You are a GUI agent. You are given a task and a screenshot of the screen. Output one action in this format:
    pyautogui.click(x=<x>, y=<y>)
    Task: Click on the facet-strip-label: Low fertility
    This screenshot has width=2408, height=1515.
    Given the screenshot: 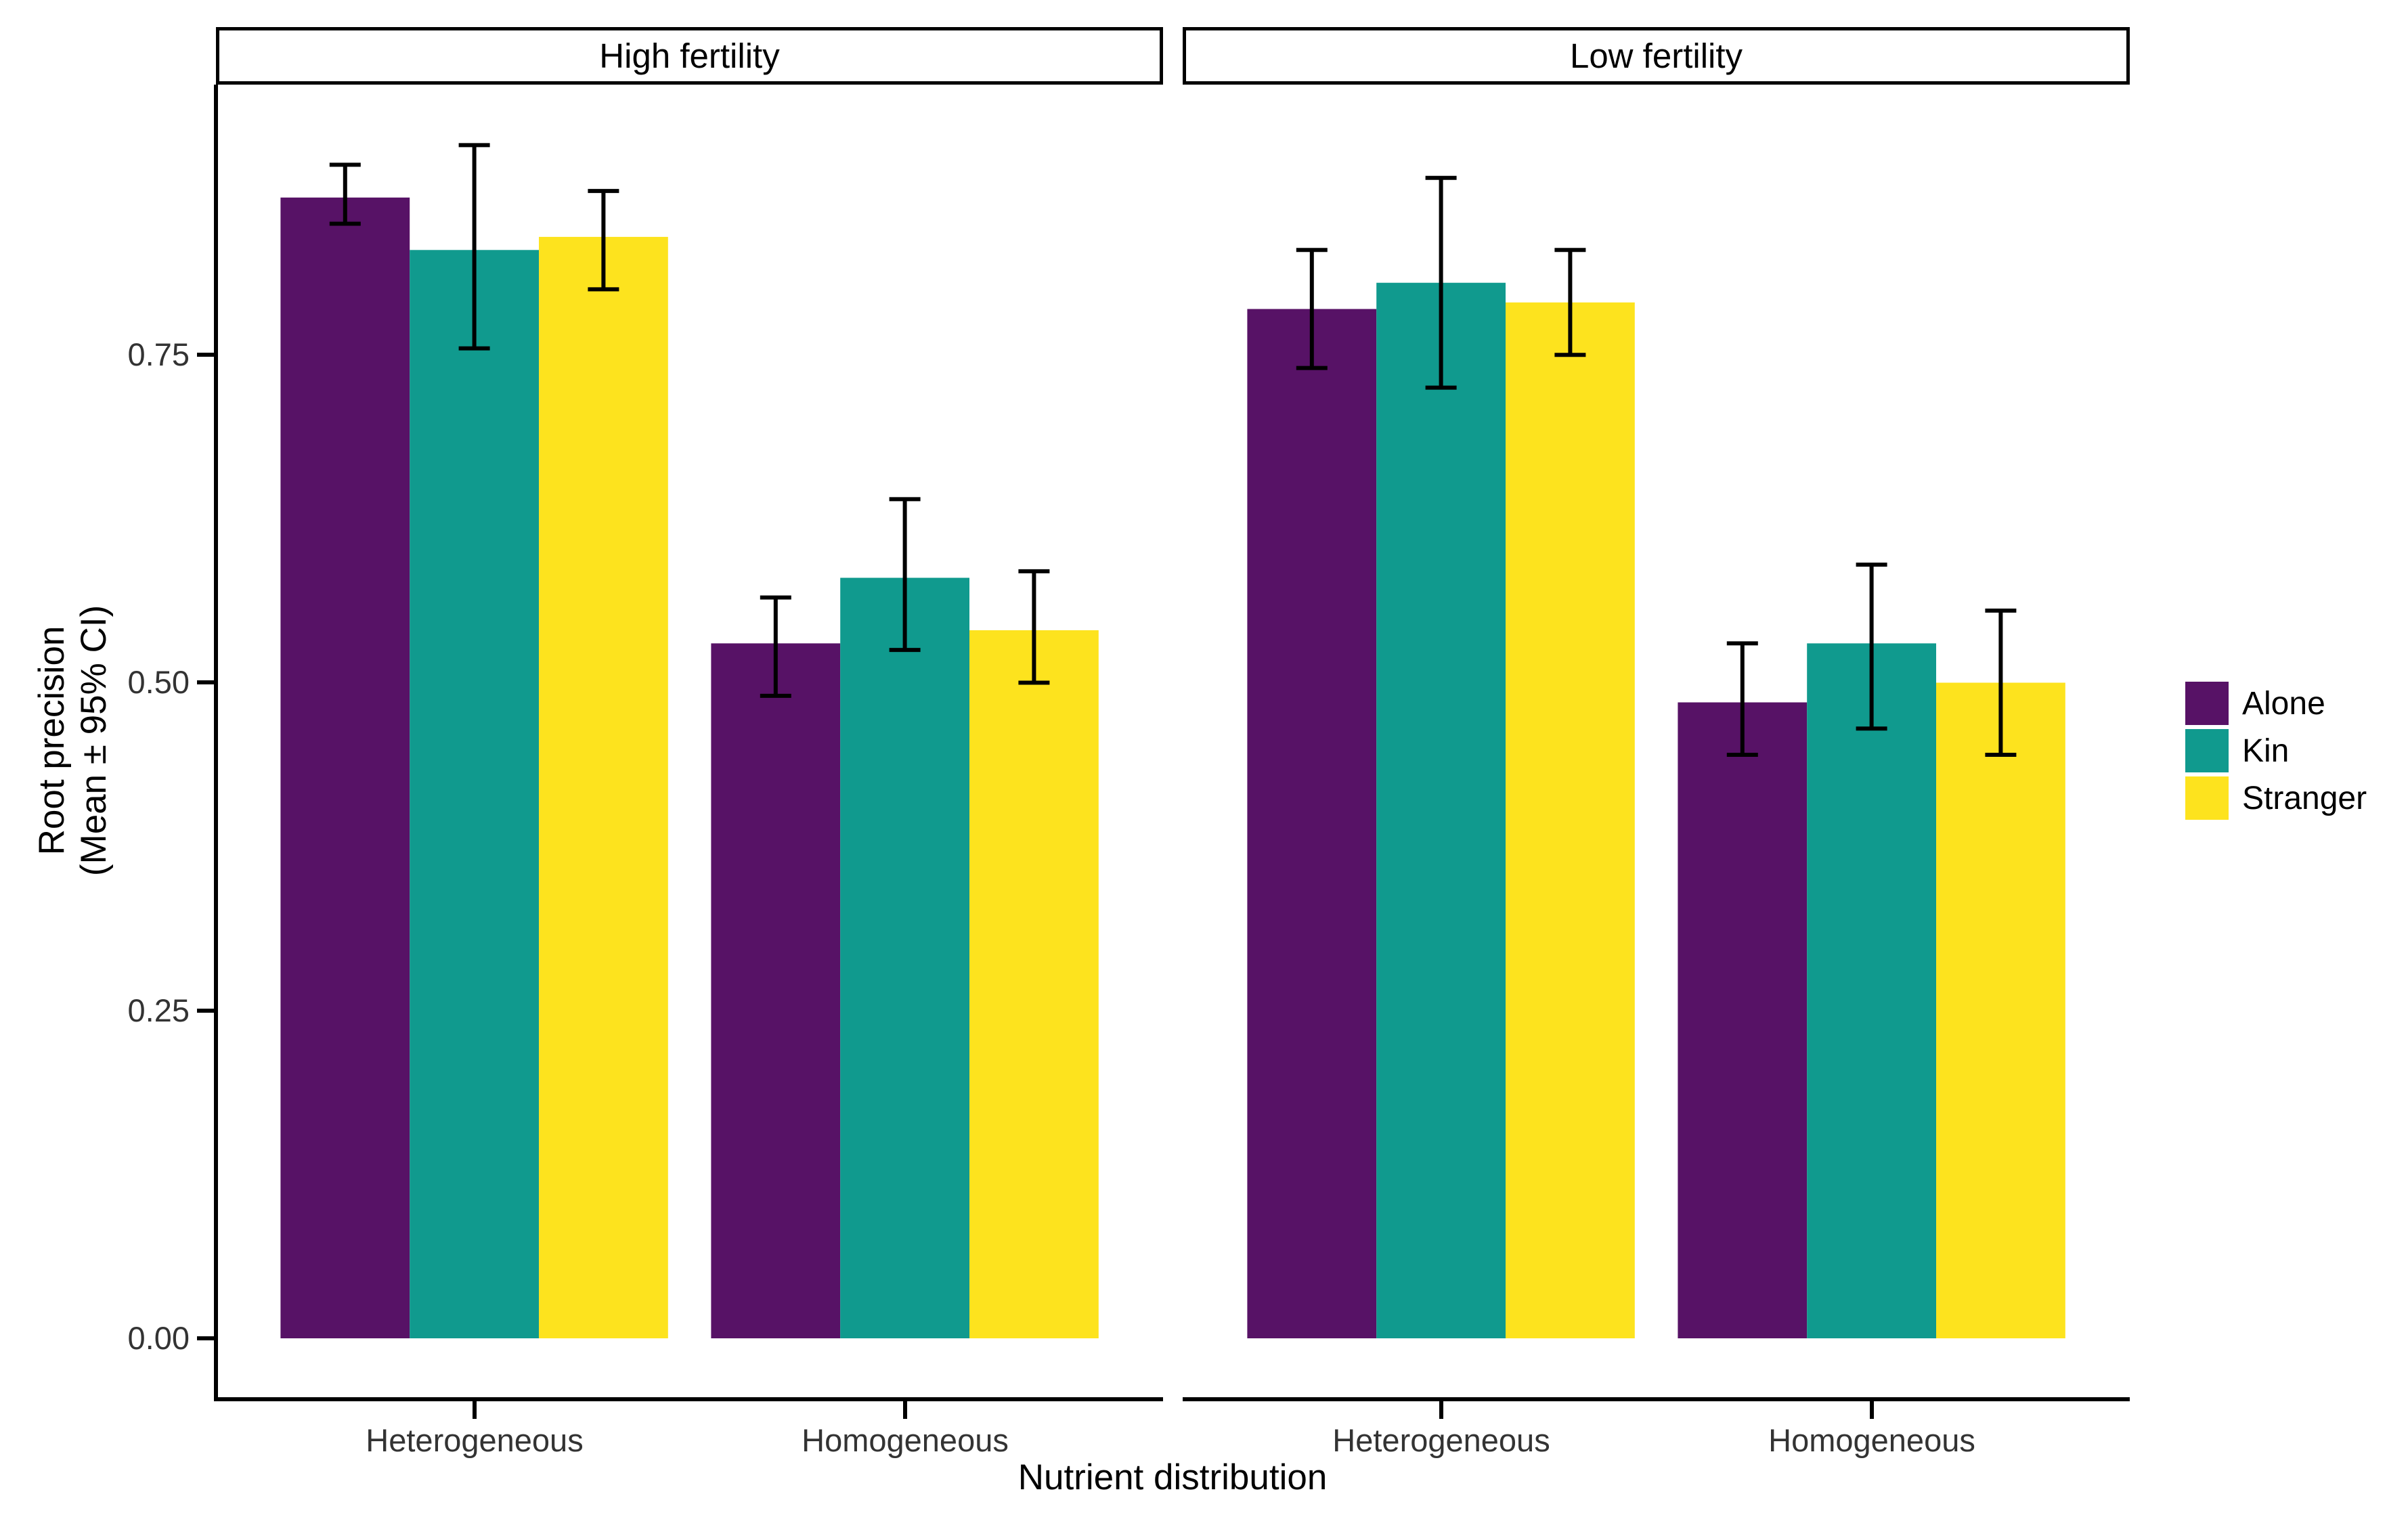 What is the action you would take?
    pyautogui.click(x=1656, y=56)
    